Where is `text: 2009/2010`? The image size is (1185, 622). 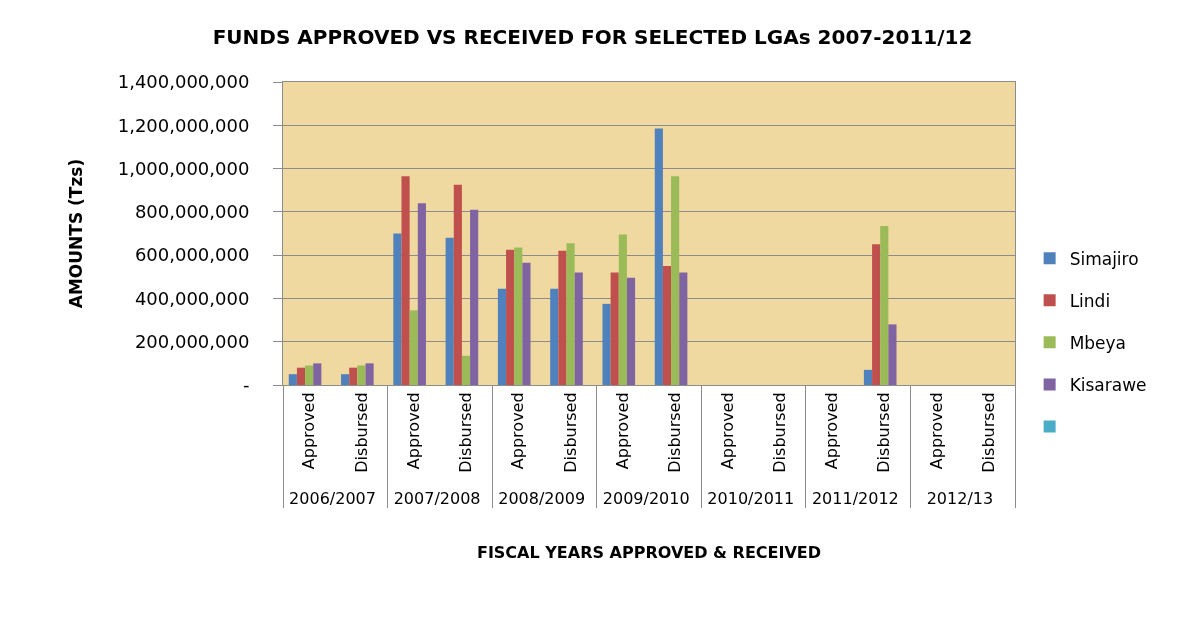
text: 2009/2010 is located at coordinates (646, 498).